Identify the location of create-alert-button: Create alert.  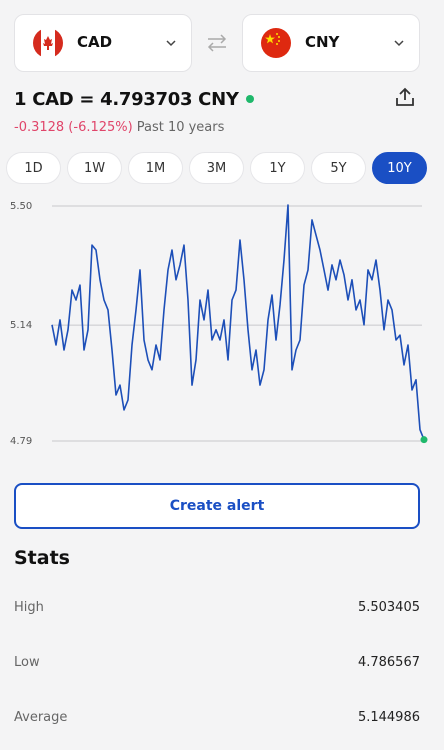
(217, 506).